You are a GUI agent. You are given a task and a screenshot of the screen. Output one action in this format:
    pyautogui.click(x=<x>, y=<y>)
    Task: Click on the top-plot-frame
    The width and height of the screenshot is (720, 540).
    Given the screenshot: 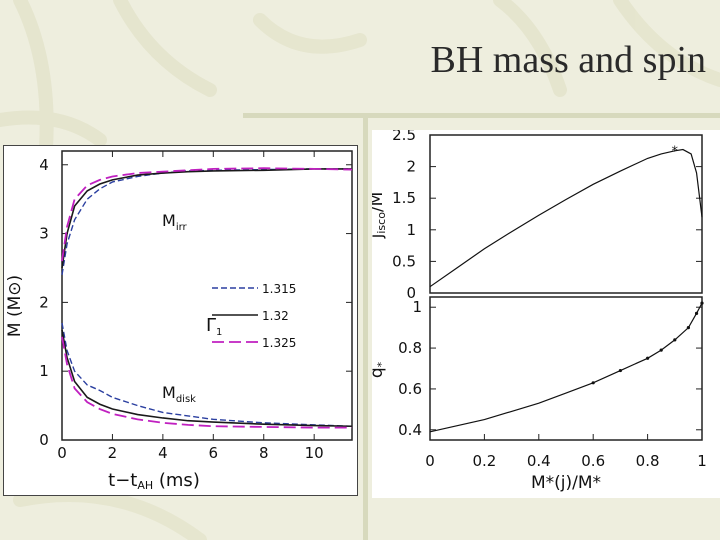 What is the action you would take?
    pyautogui.click(x=566, y=214)
    